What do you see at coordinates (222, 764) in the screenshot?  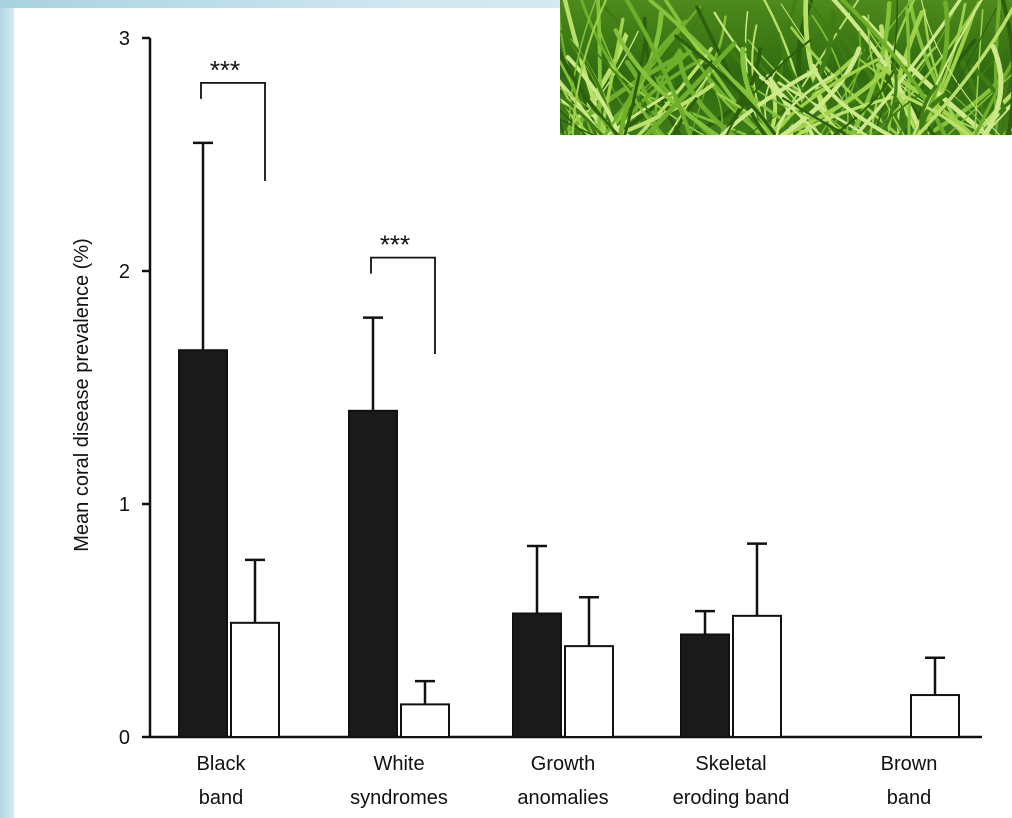 I see `x-category-label: Black` at bounding box center [222, 764].